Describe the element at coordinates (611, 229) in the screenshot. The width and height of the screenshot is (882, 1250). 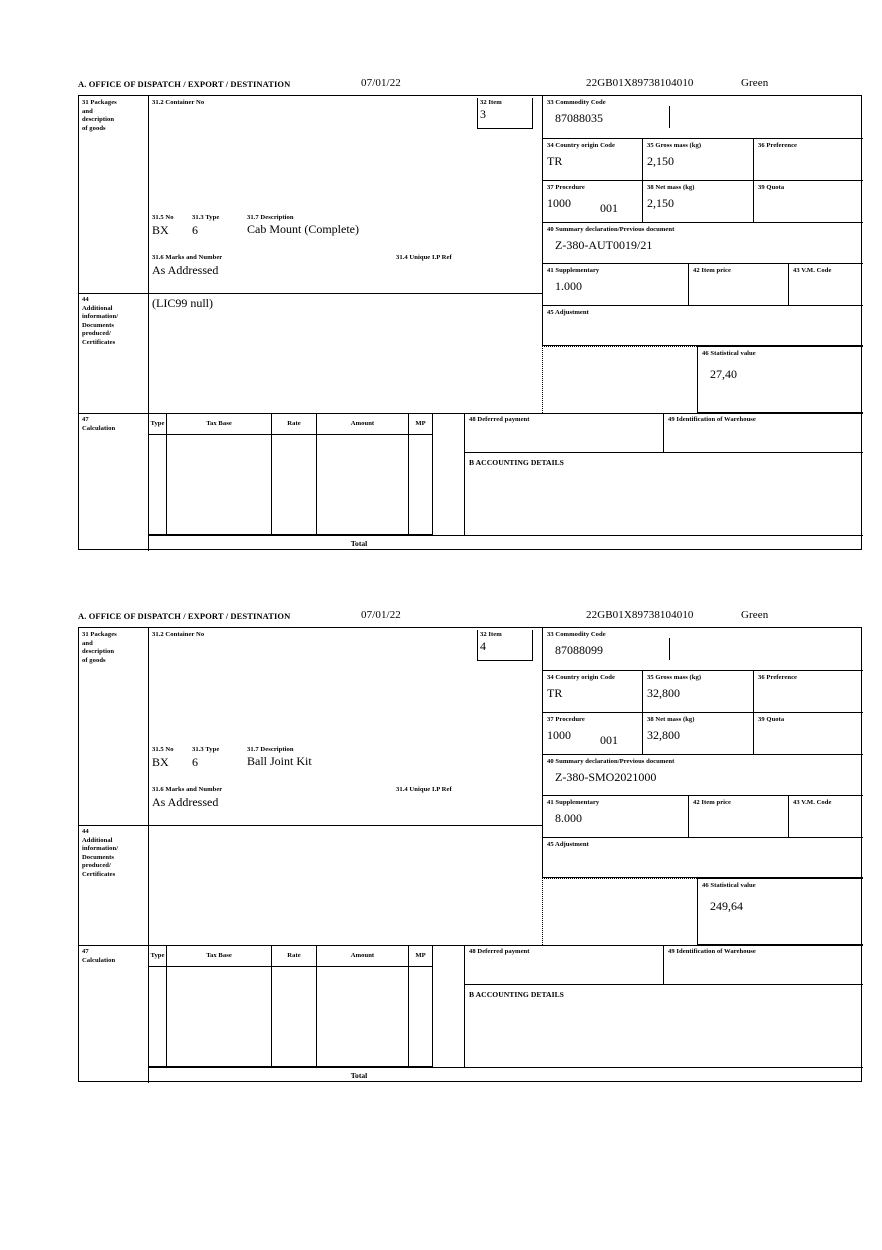
I see `box40-label: 40 Summary declaration/Previous document` at that location.